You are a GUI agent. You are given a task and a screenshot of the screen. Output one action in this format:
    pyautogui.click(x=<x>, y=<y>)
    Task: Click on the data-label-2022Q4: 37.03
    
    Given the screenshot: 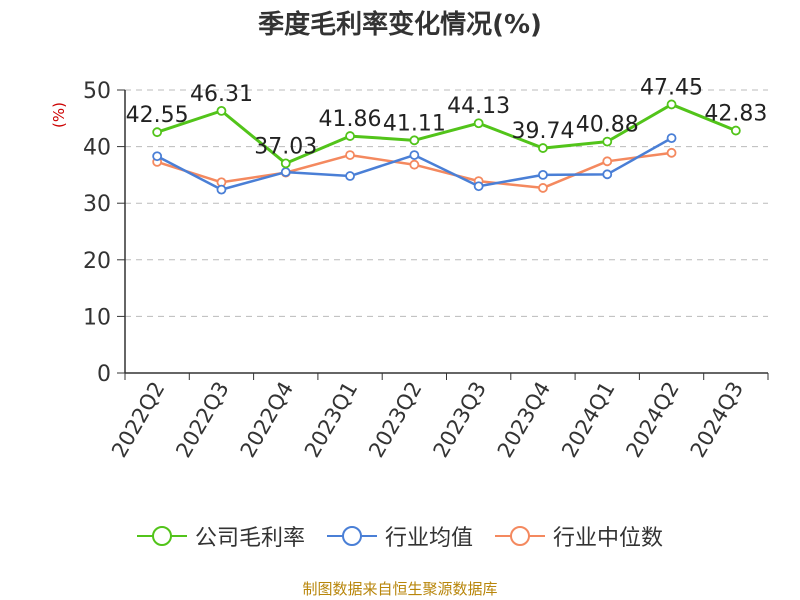 What is the action you would take?
    pyautogui.click(x=285, y=146)
    